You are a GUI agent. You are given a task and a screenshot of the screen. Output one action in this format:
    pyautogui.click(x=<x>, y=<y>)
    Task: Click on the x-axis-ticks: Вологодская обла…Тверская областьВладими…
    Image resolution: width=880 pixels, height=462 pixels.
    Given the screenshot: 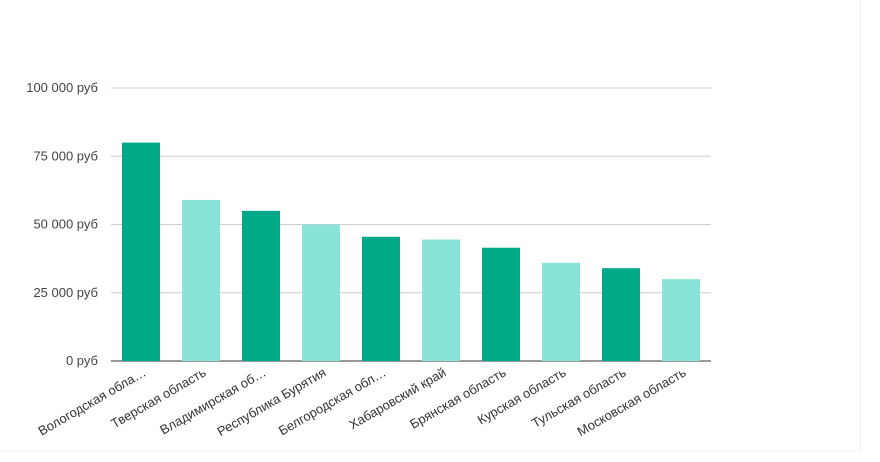 What is the action you would take?
    pyautogui.click(x=361, y=401)
    